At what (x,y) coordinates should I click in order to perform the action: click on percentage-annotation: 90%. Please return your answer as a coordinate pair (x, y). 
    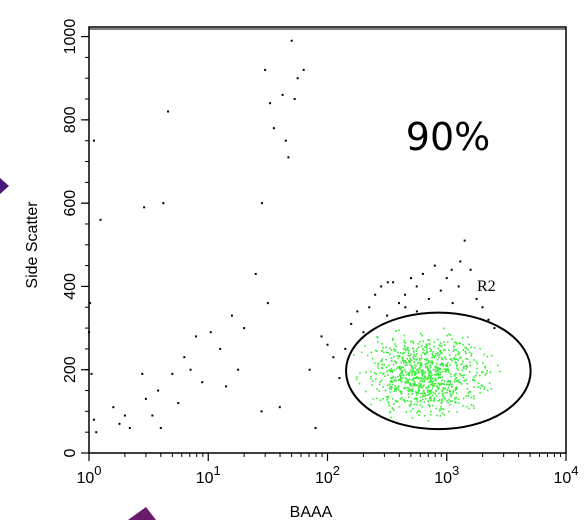
    Looking at the image, I should click on (448, 137).